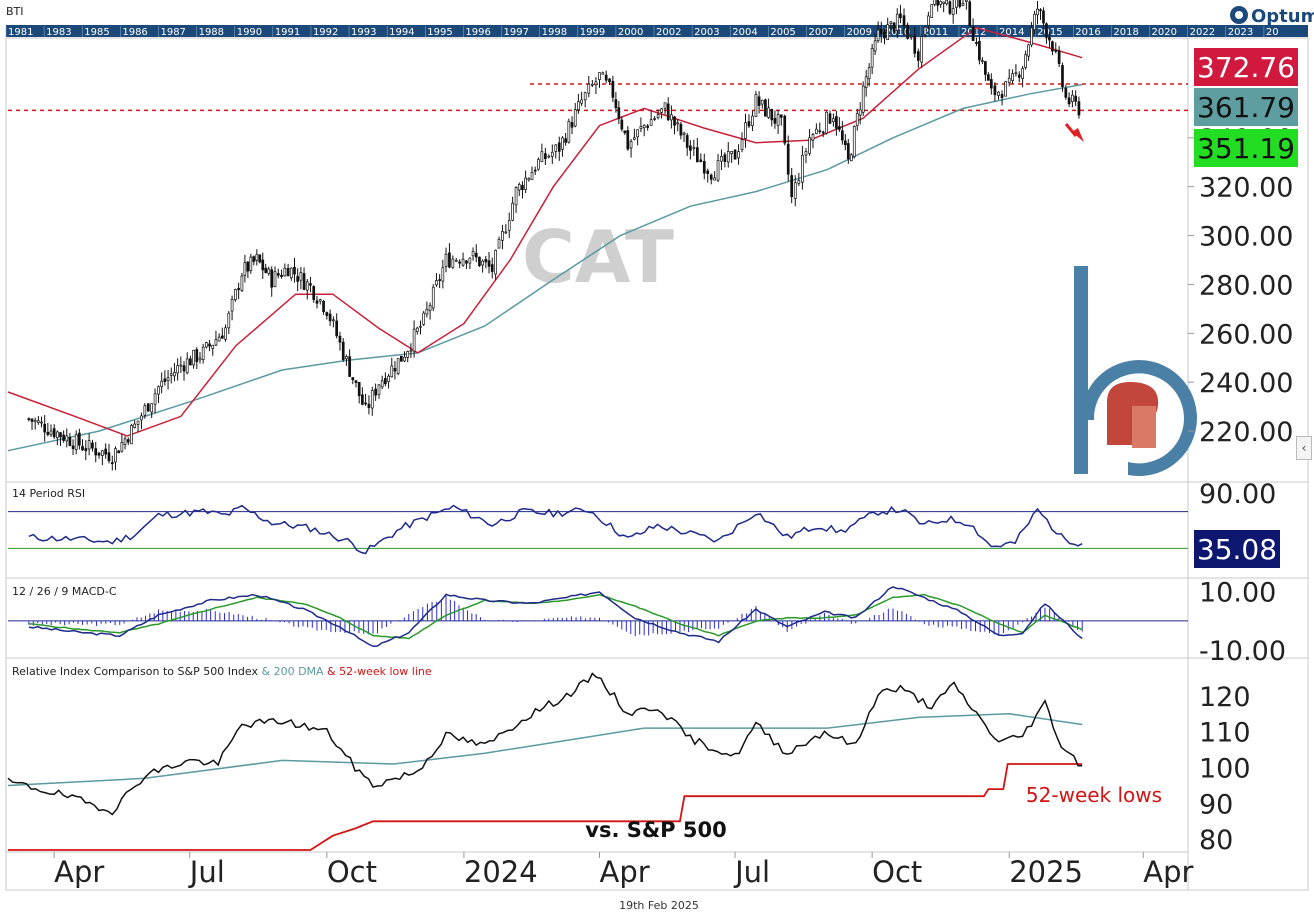  I want to click on macd-histogram, so click(555, 616).